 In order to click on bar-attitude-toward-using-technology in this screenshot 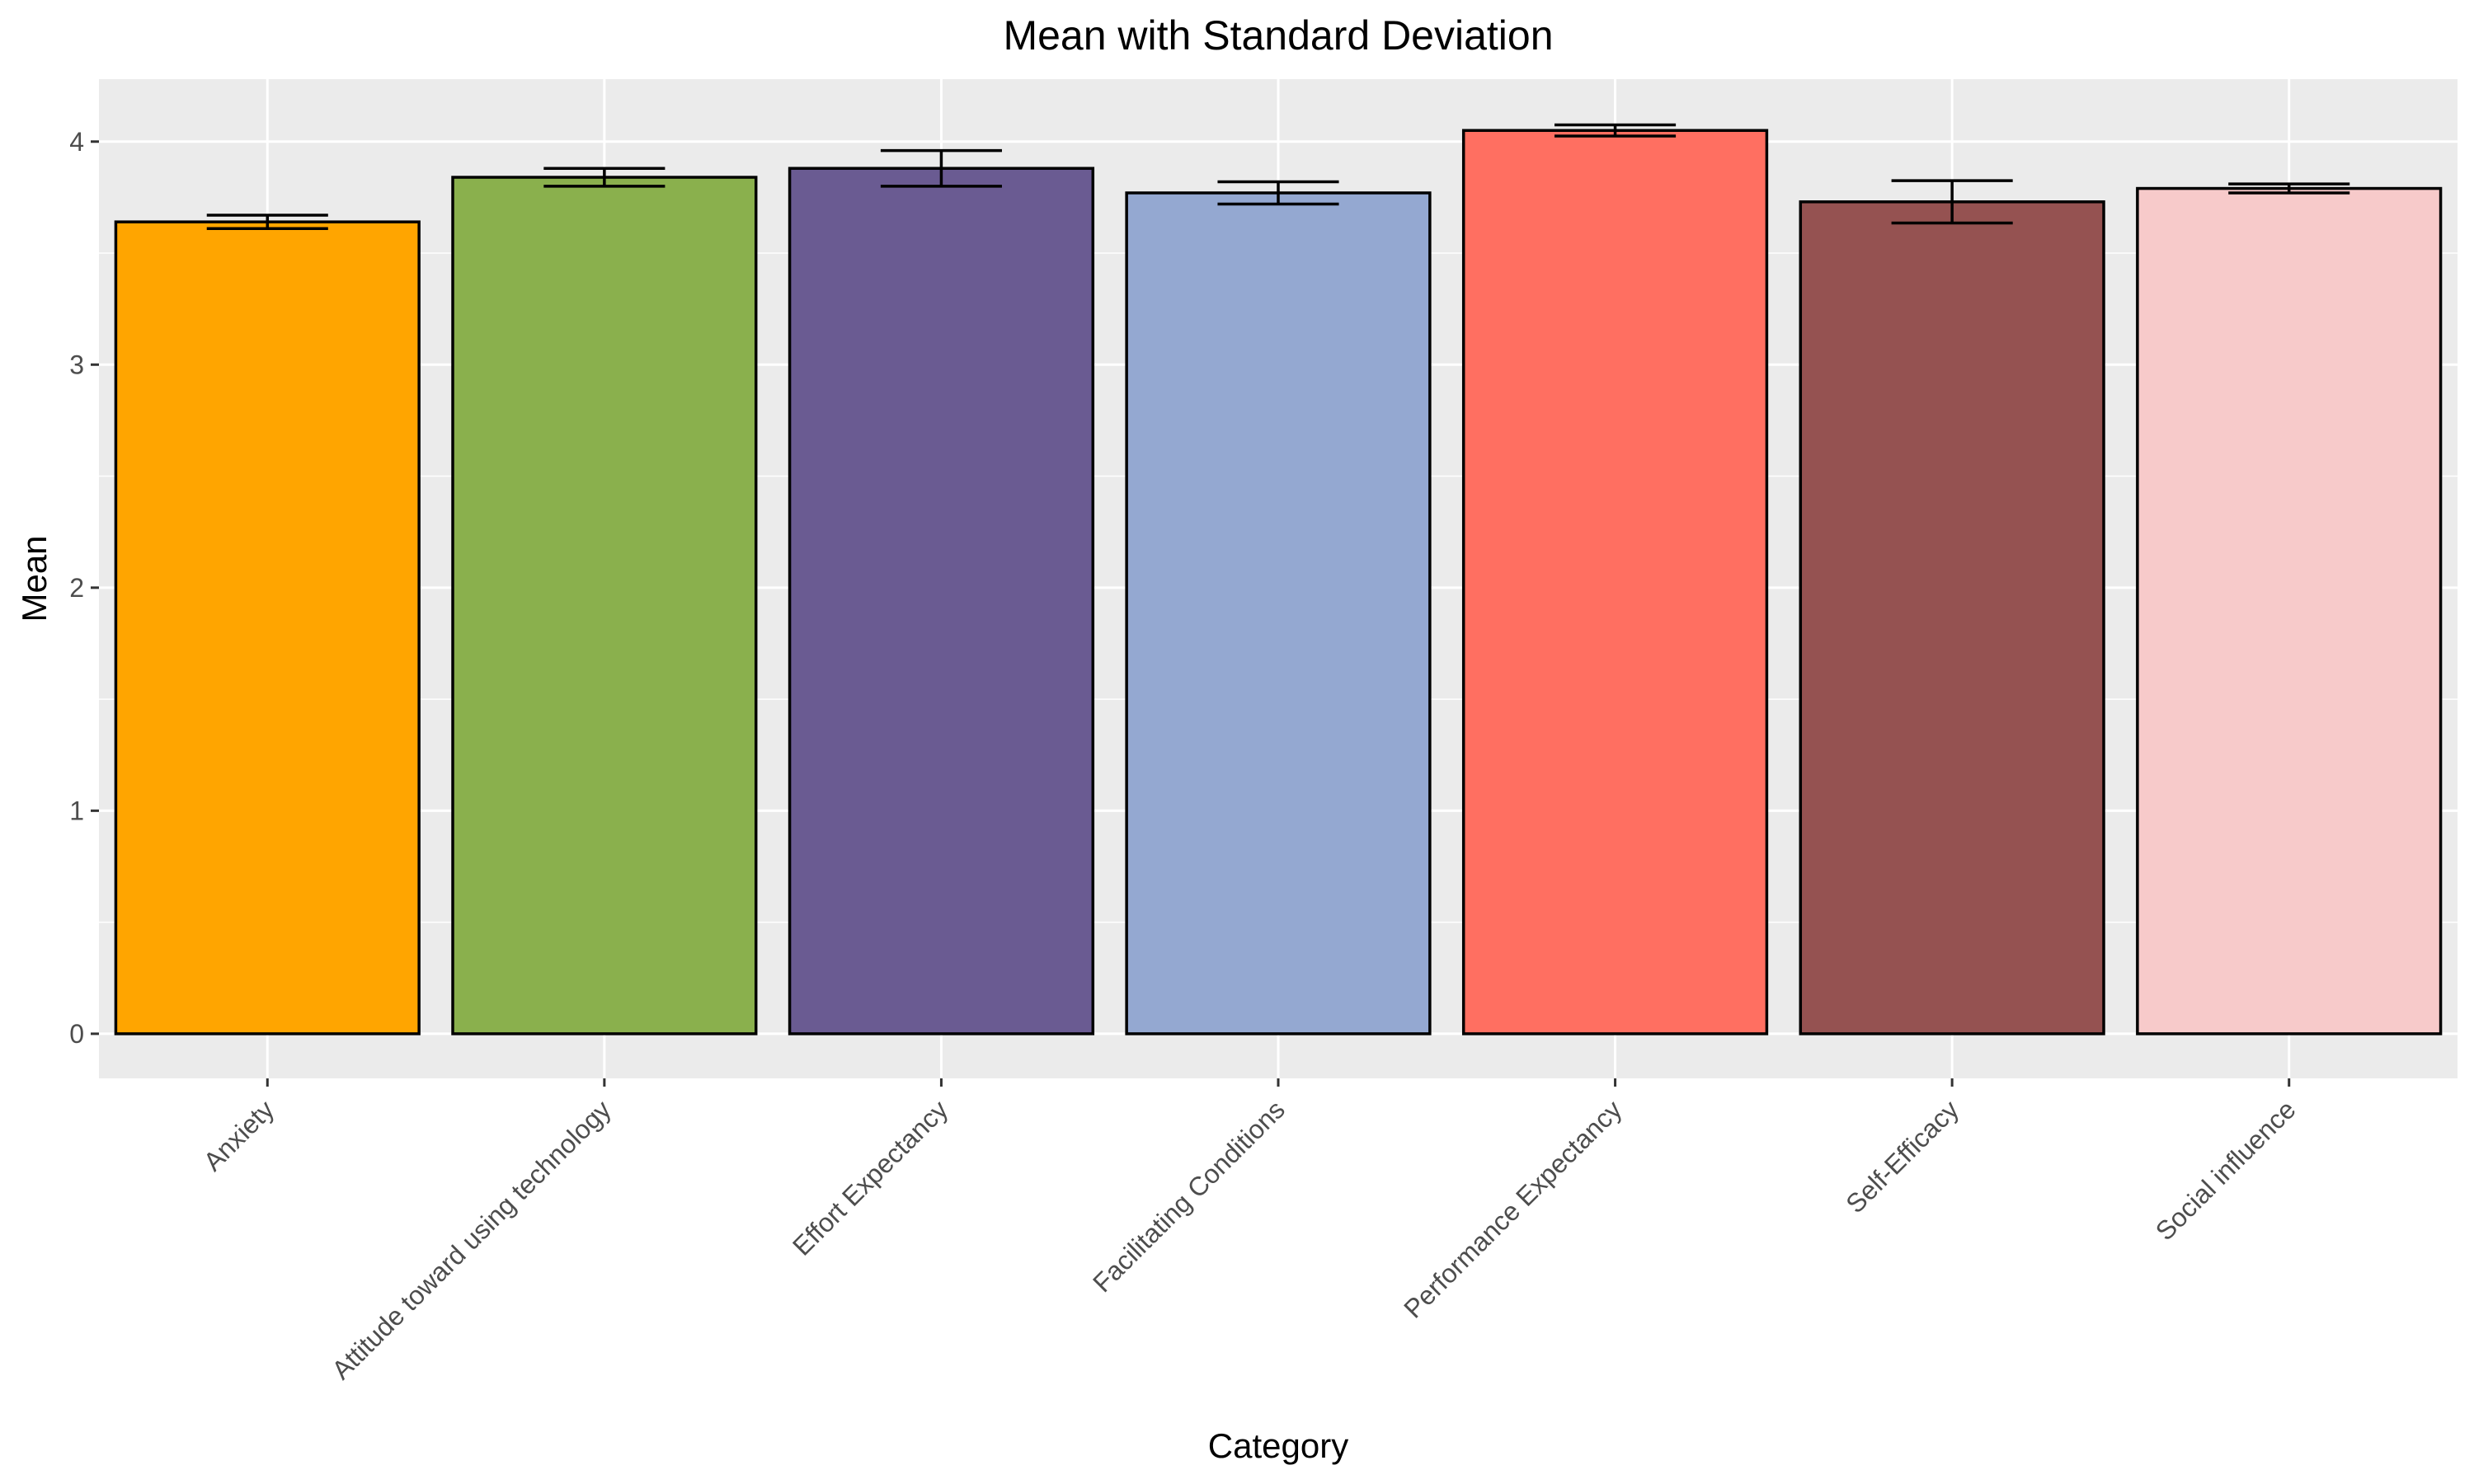, I will do `click(604, 606)`.